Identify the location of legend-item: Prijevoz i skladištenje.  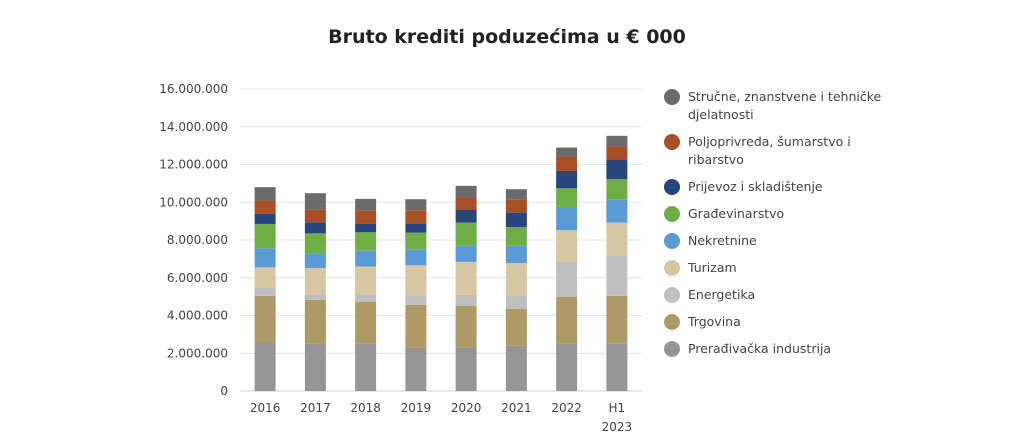
(794, 187).